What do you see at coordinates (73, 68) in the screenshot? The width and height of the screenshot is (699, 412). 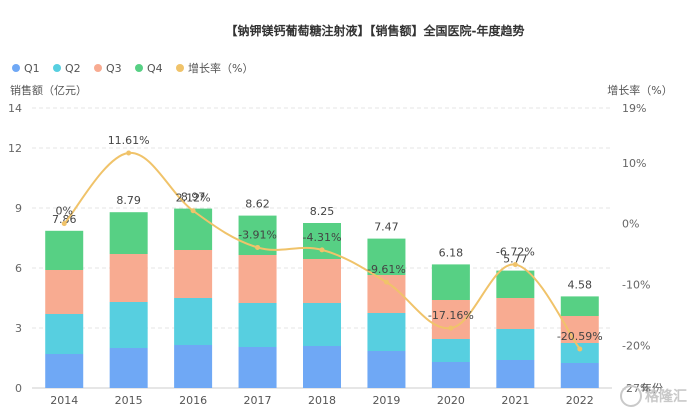 I see `legend-label: Q2` at bounding box center [73, 68].